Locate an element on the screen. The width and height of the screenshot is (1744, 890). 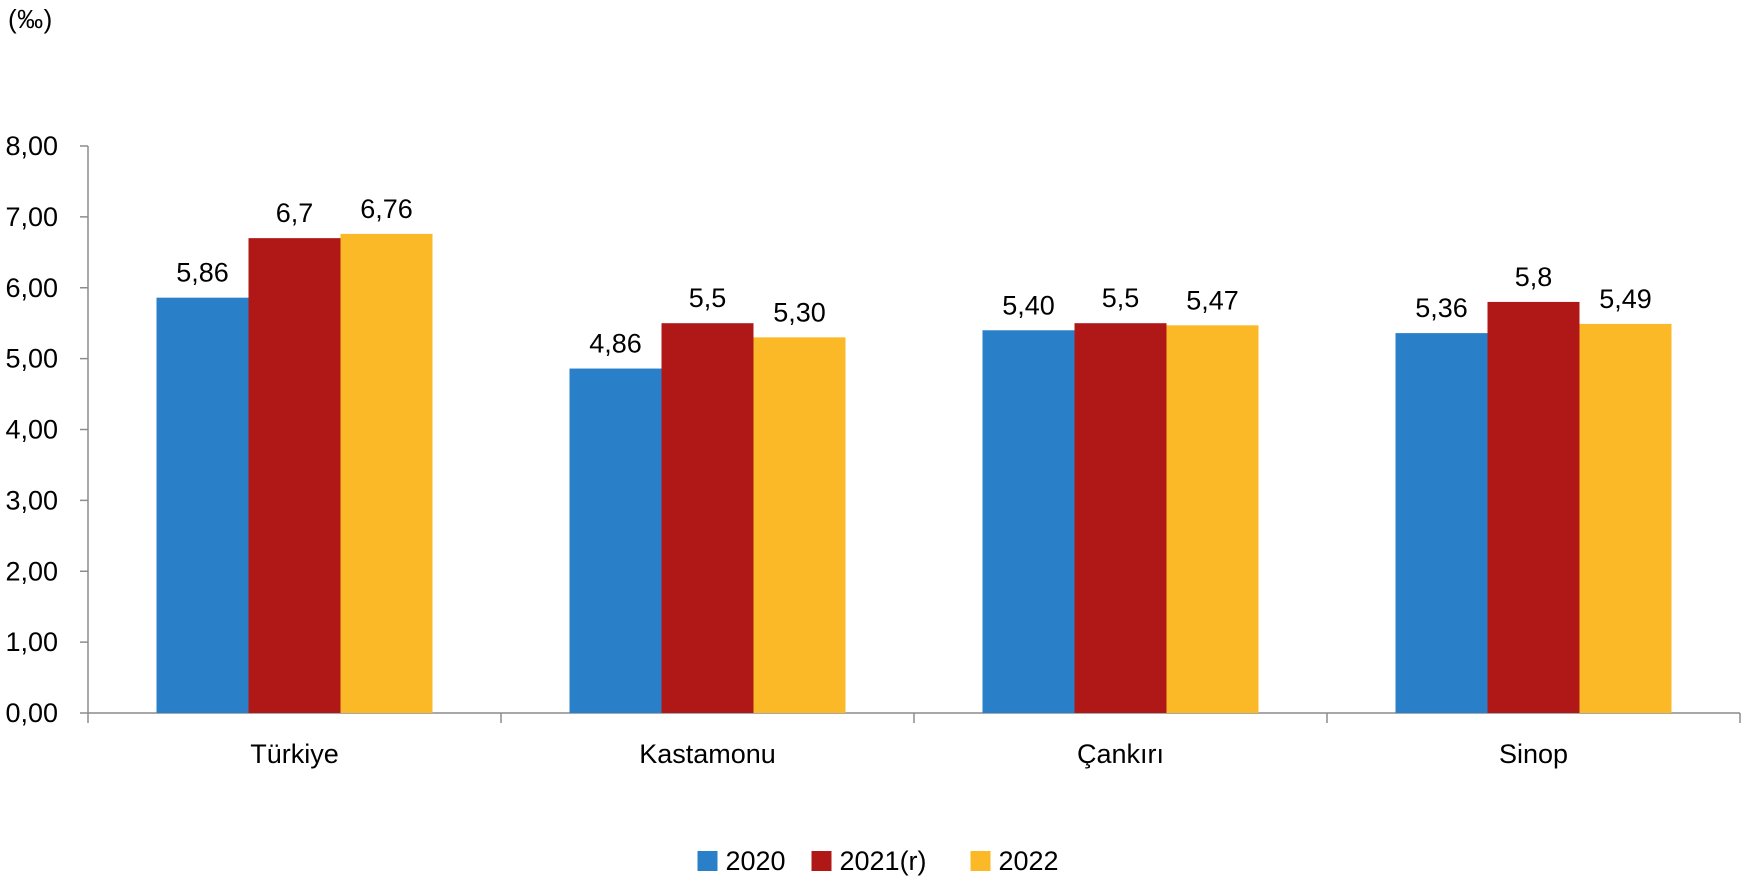
y-tick-label: 7,00 is located at coordinates (31, 217).